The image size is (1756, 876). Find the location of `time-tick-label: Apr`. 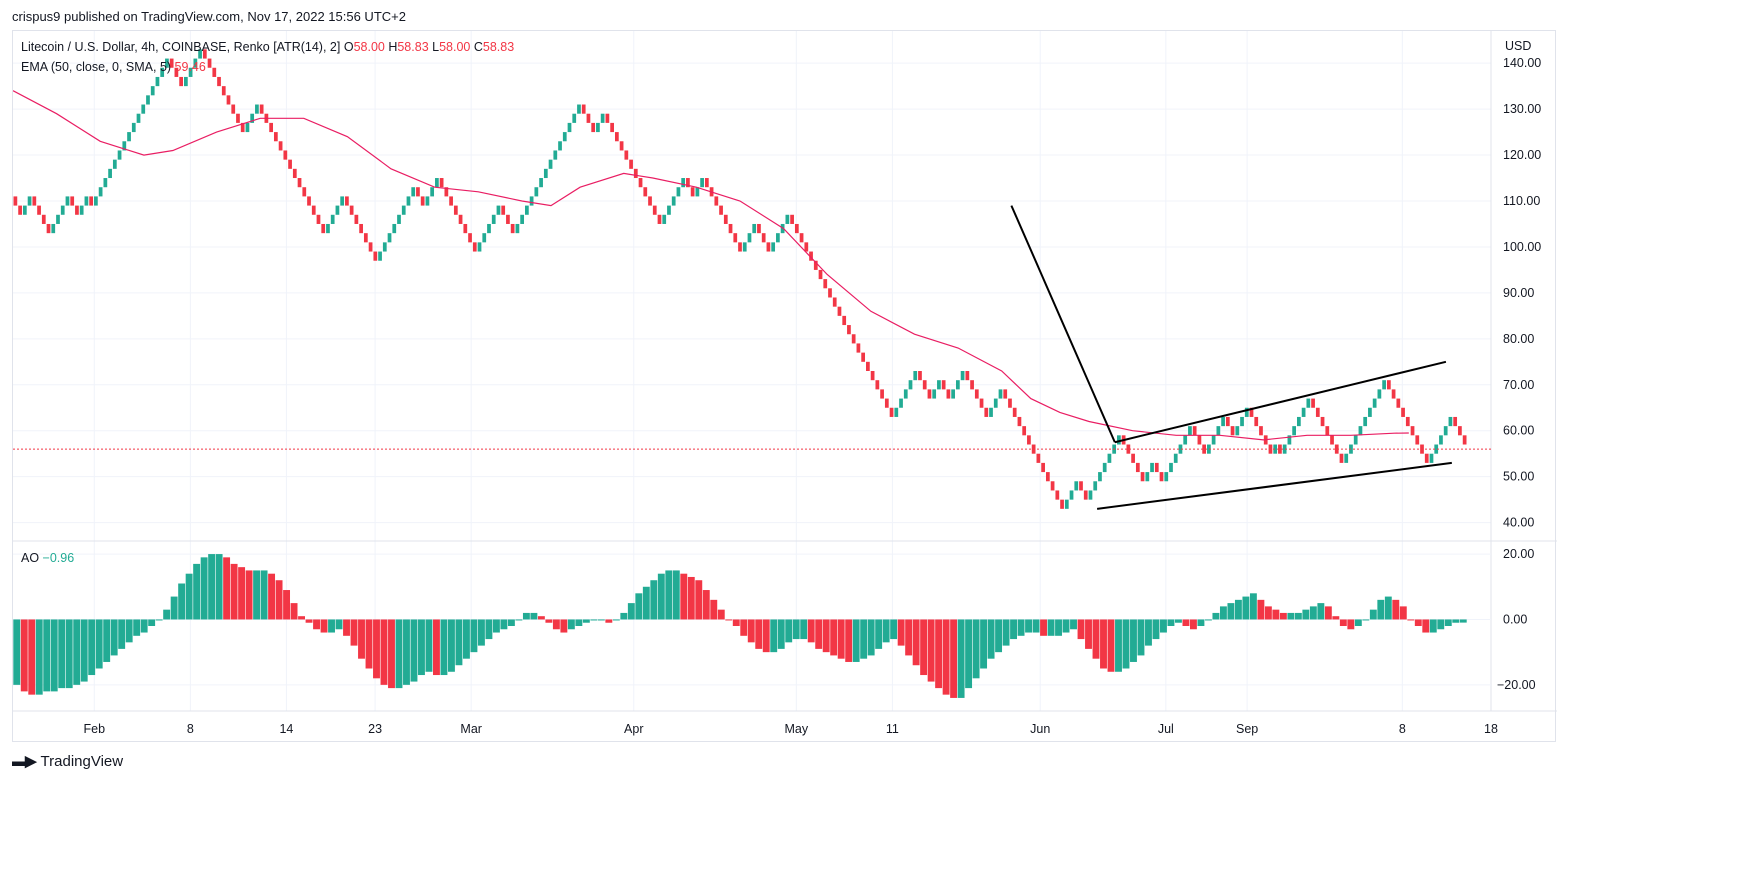

time-tick-label: Apr is located at coordinates (633, 729).